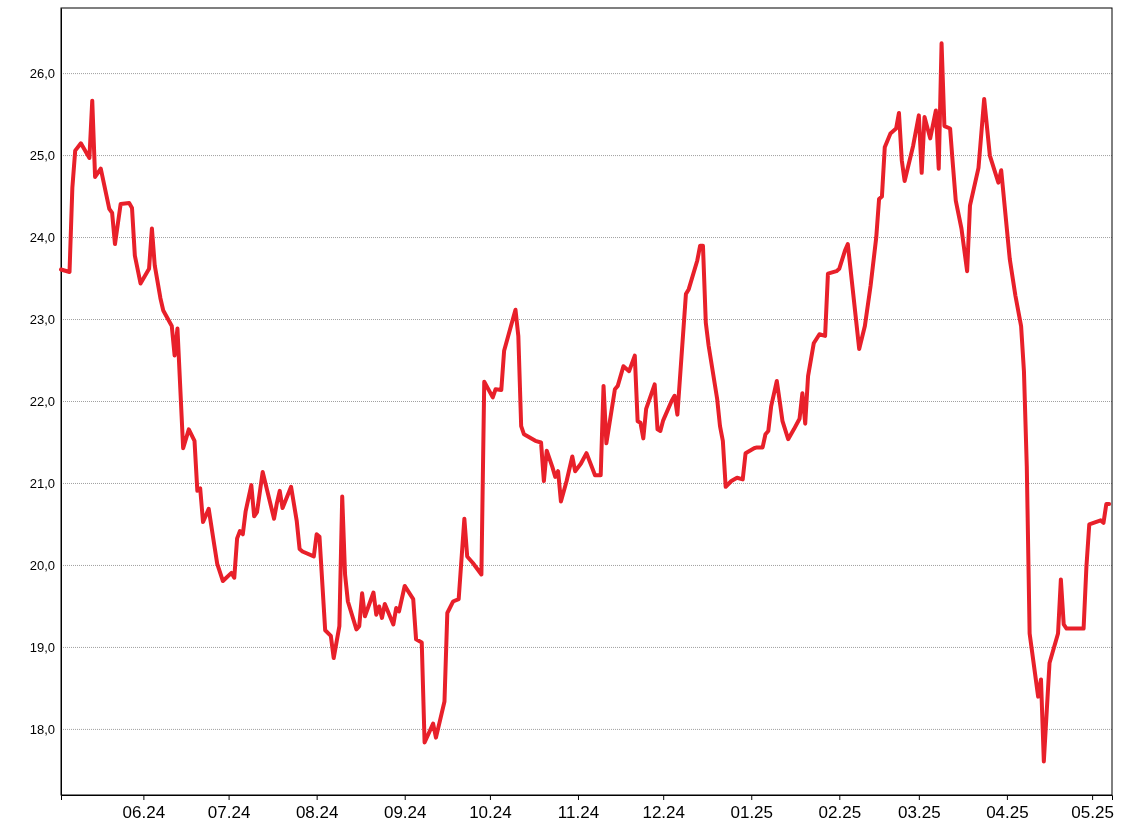 This screenshot has height=836, width=1128. Describe the element at coordinates (752, 813) in the screenshot. I see `x-tick-label: 01.25` at that location.